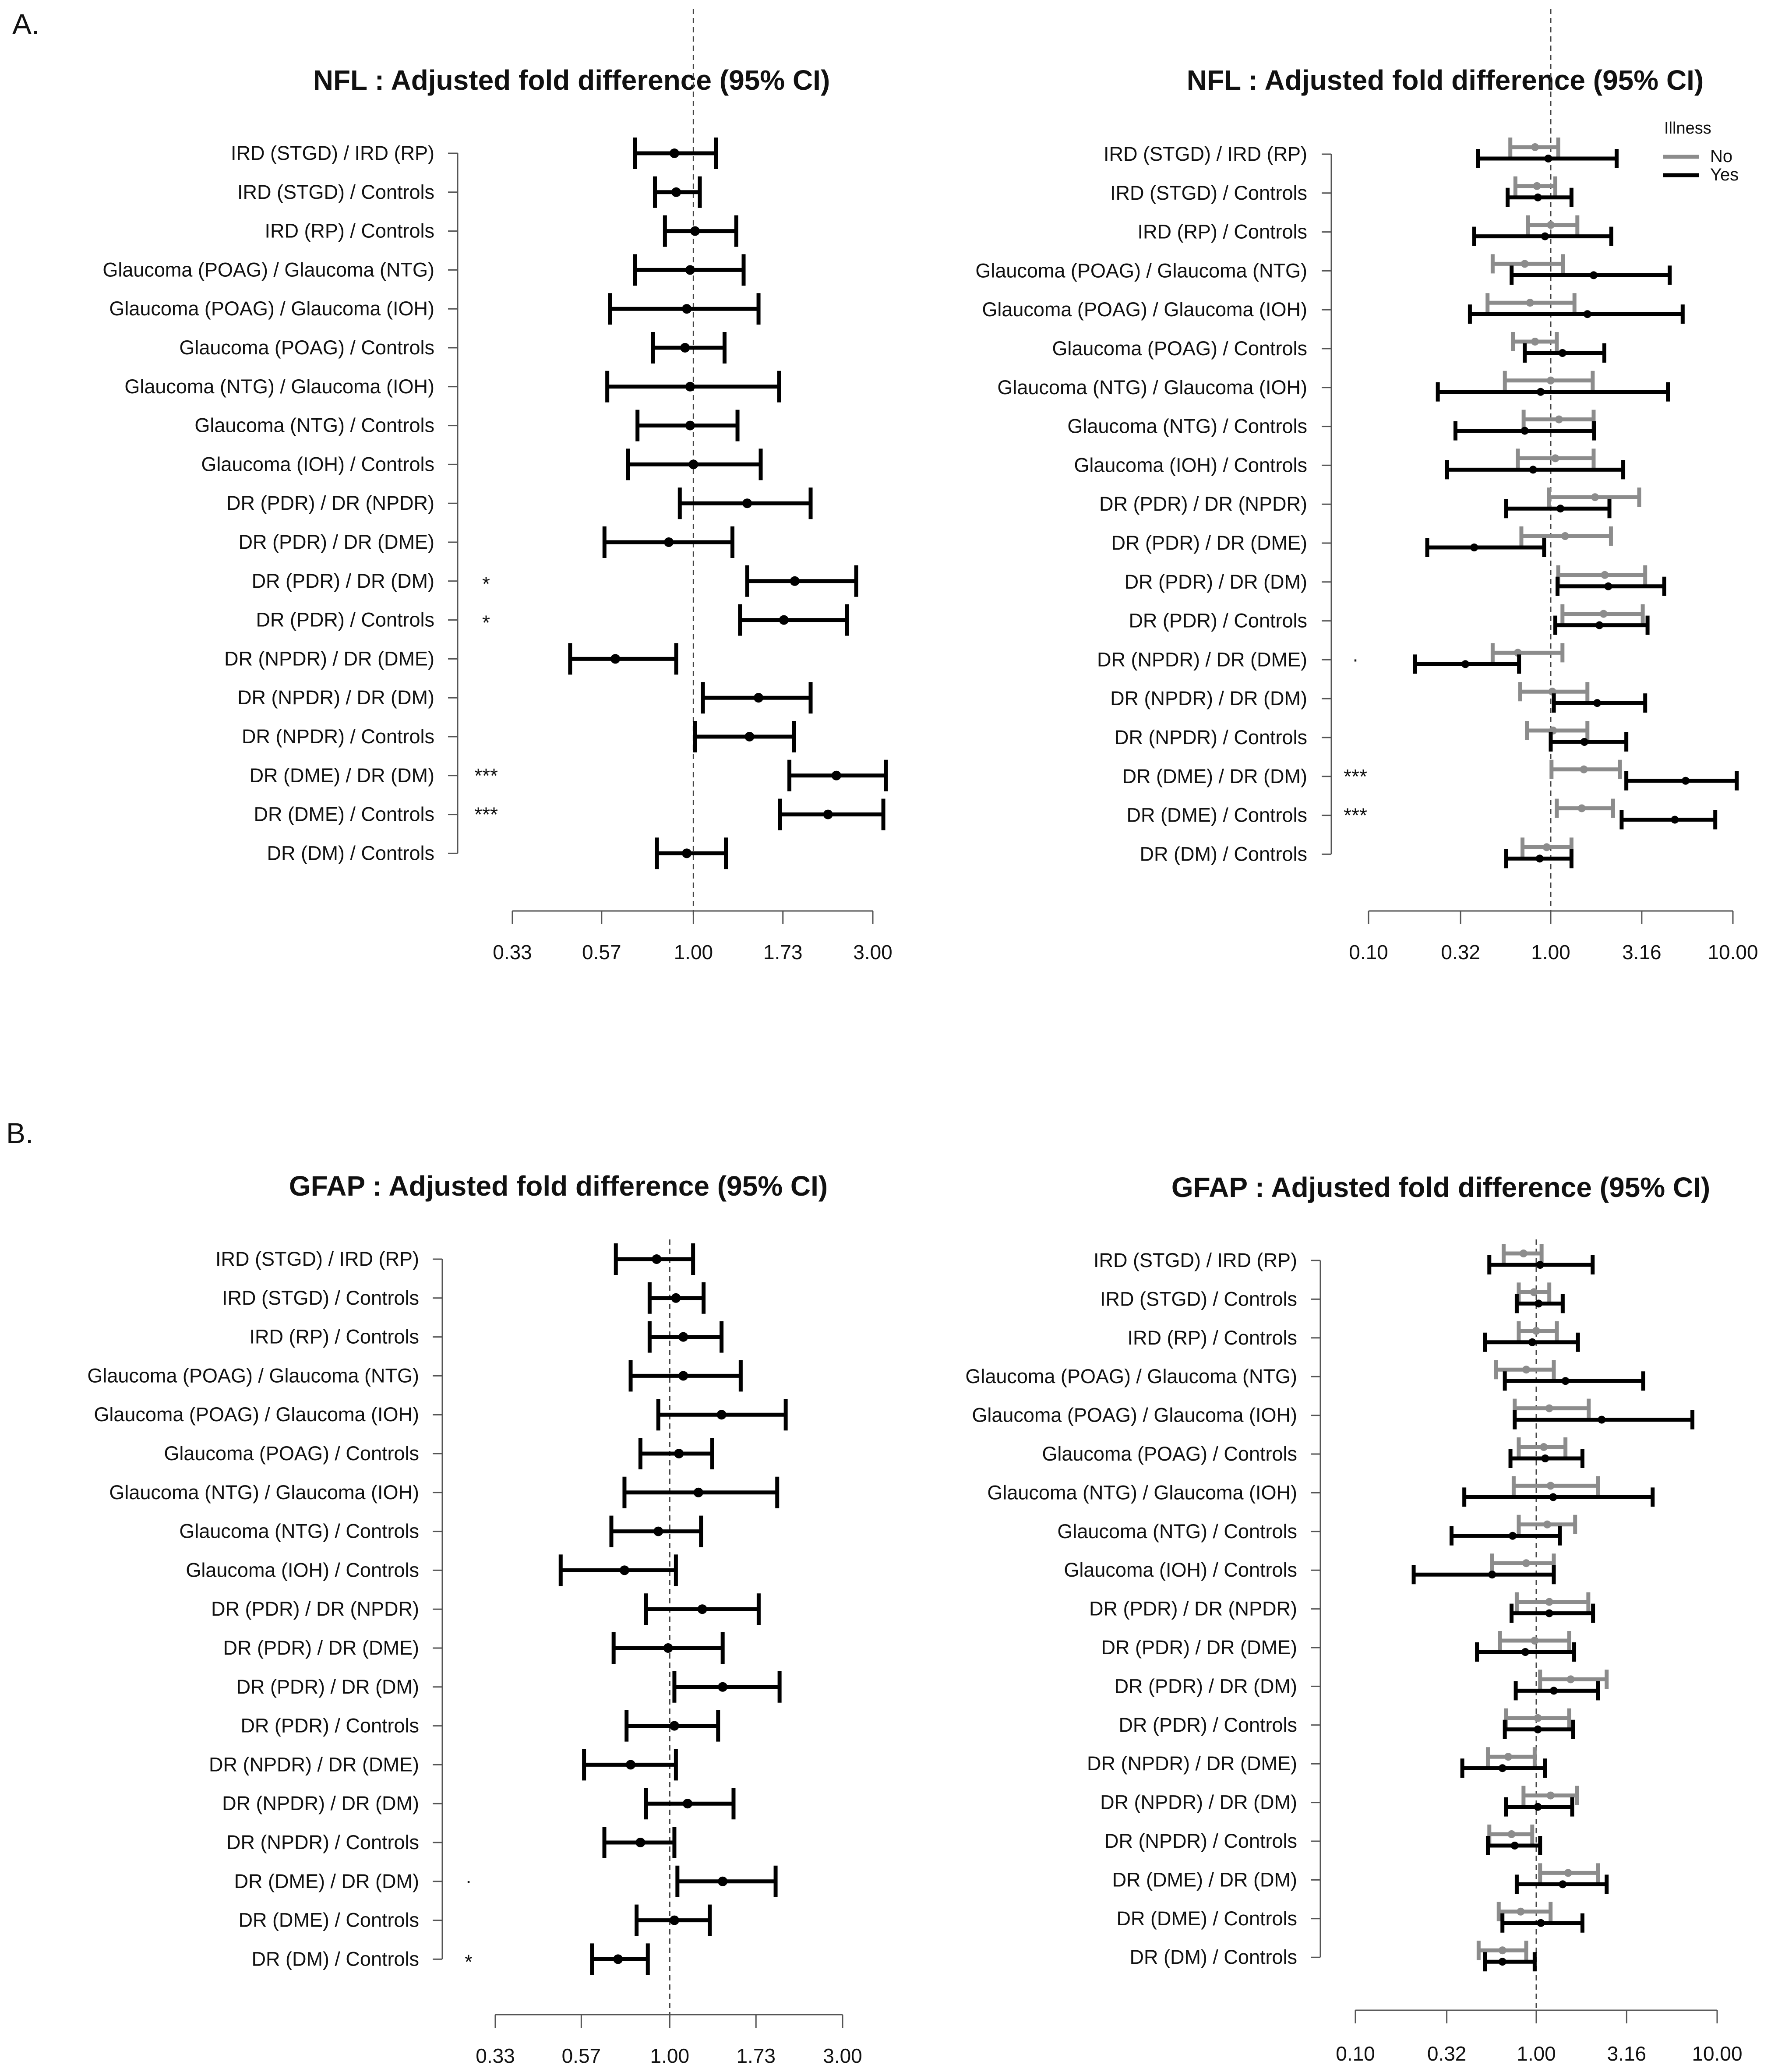  Describe the element at coordinates (1361, 153) in the screenshot. I see `forest-row: IRD (STGD) / IRD (RP)` at that location.